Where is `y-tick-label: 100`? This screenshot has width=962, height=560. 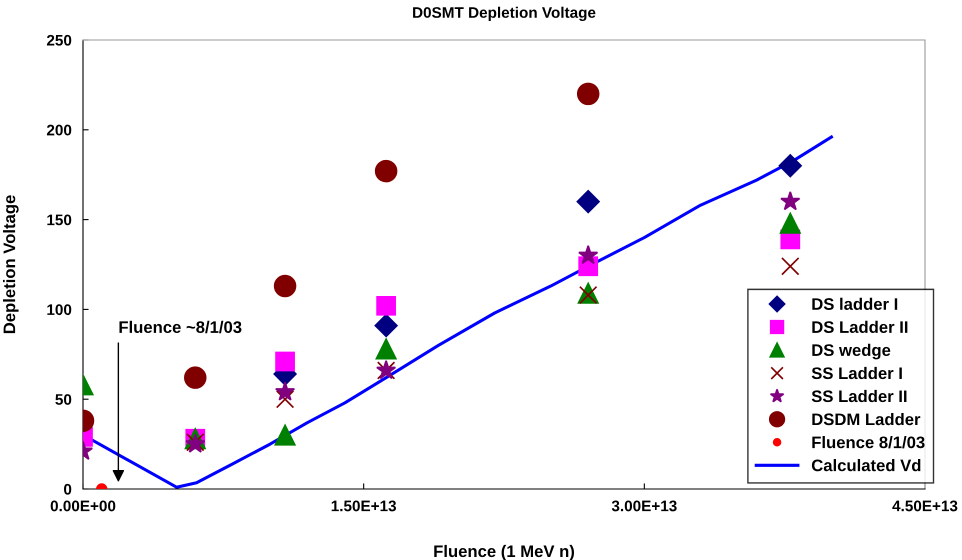 y-tick-label: 100 is located at coordinates (59, 310).